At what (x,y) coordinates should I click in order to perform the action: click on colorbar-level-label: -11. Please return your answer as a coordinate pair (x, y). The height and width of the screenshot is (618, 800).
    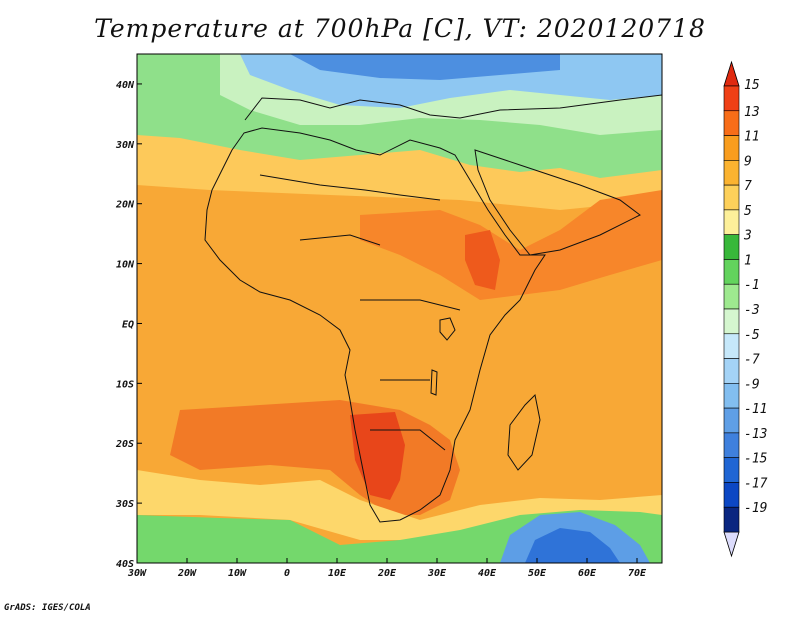
    Looking at the image, I should click on (755, 409).